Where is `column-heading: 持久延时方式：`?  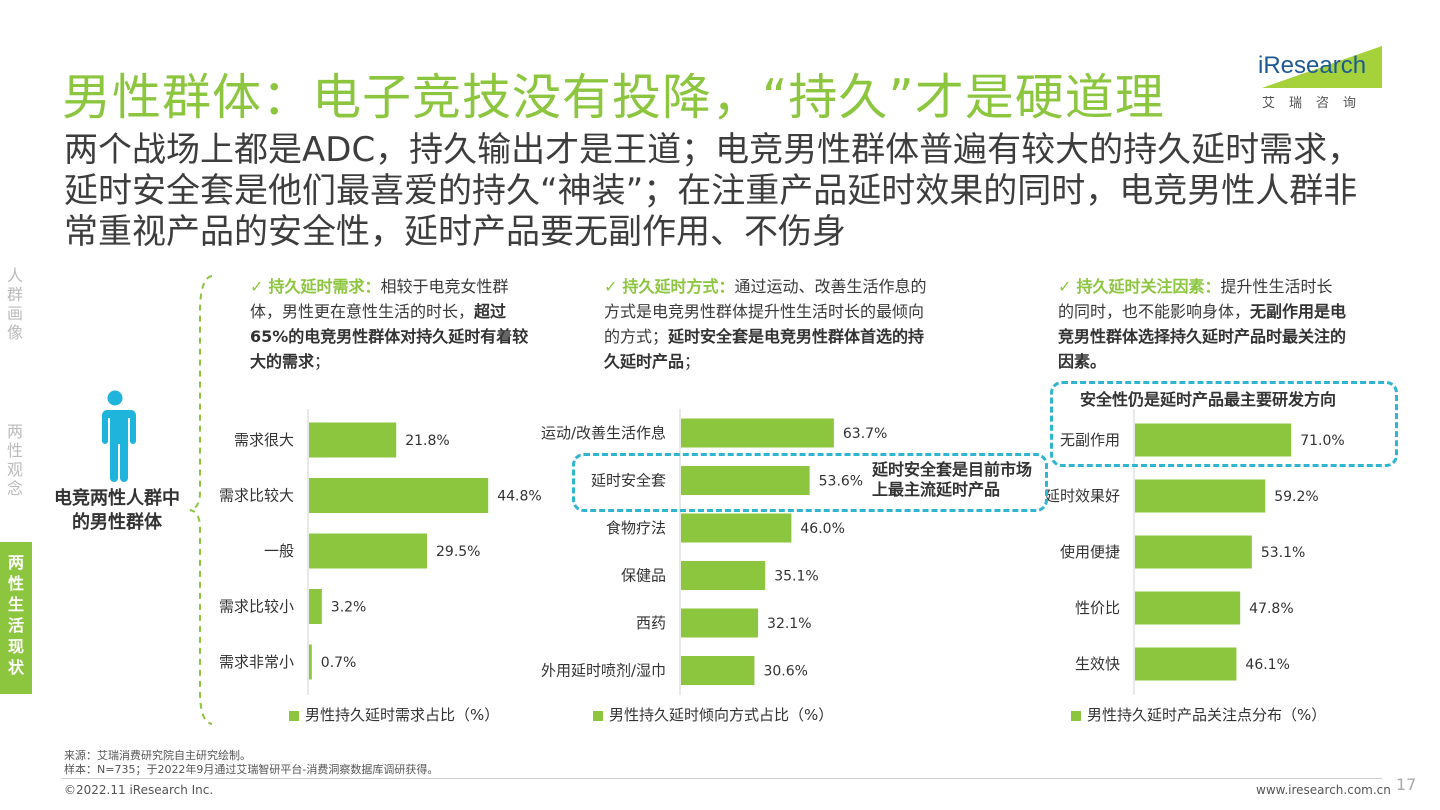 column-heading: 持久延时方式： is located at coordinates (678, 286).